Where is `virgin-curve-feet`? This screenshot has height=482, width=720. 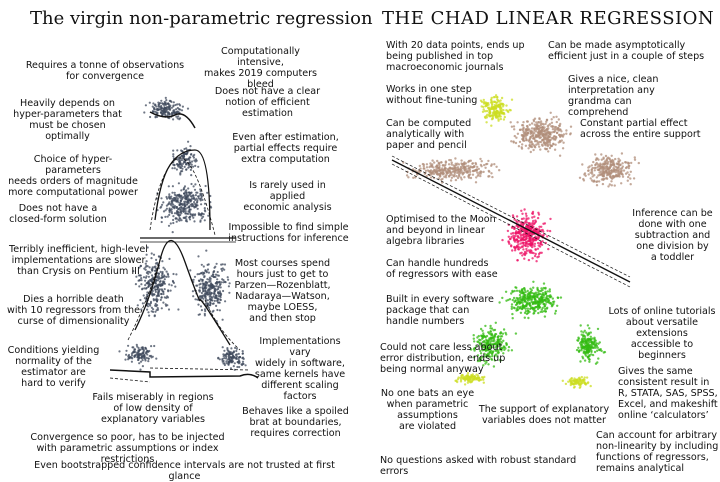 virgin-curve-feet is located at coordinates (184, 374).